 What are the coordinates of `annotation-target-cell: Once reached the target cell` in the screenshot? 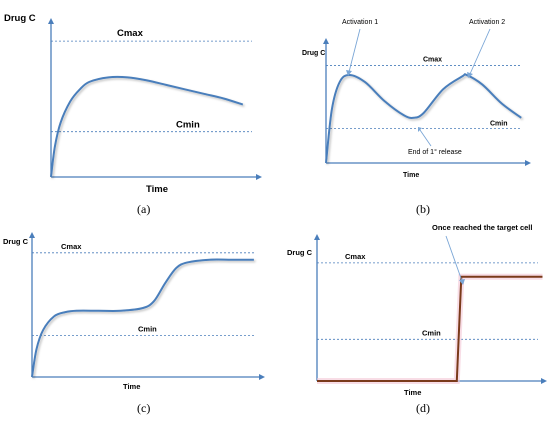 It's located at (482, 227).